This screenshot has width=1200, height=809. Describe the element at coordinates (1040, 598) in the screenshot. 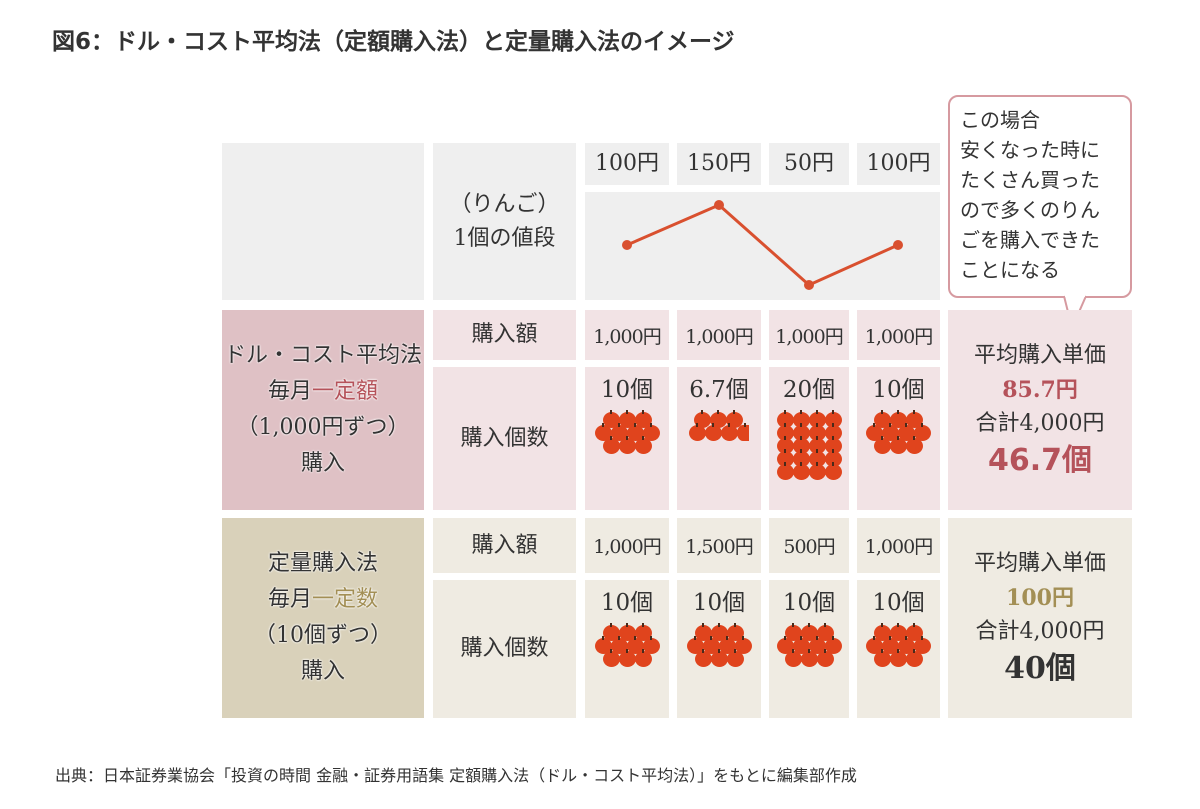

I see `fq-summary-avg: 100円` at that location.